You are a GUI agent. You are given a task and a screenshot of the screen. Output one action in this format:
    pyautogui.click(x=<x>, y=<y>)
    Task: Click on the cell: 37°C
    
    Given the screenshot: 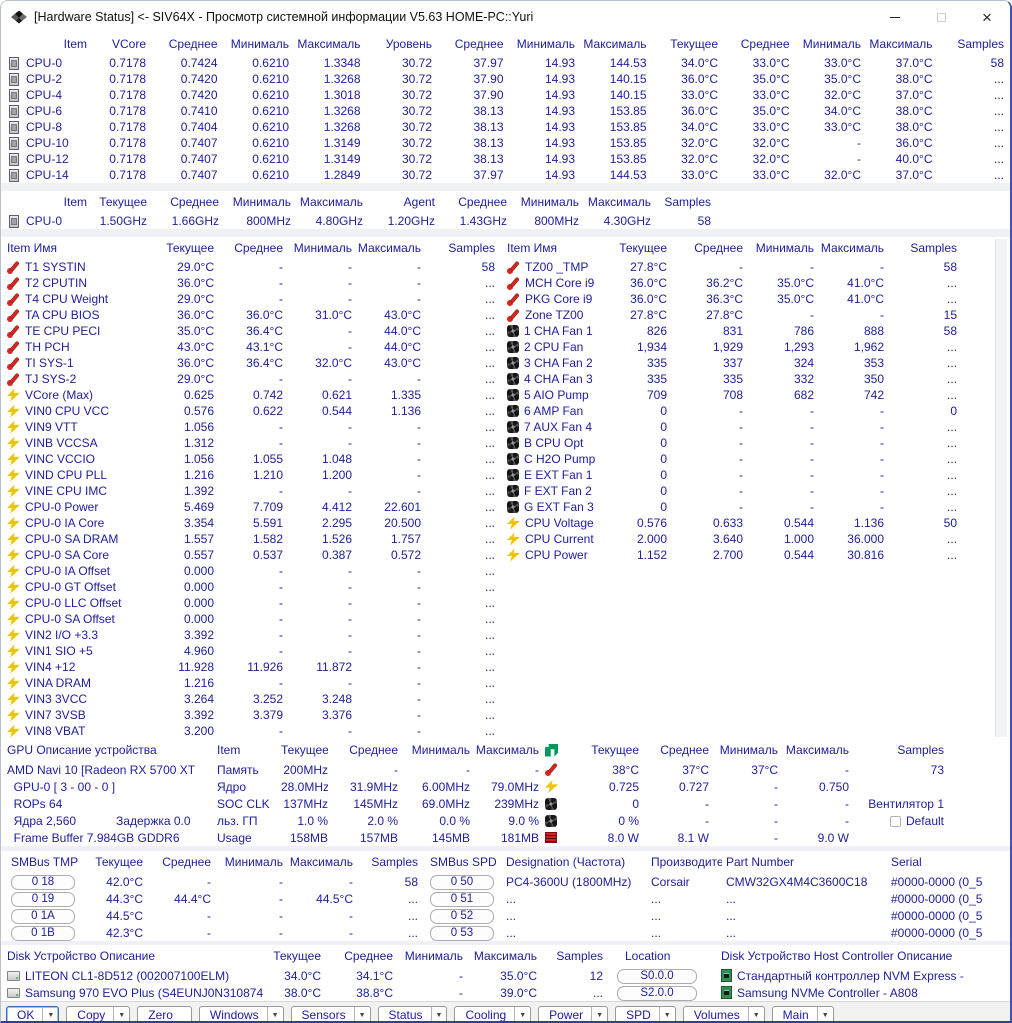 What is the action you would take?
    pyautogui.click(x=695, y=769)
    